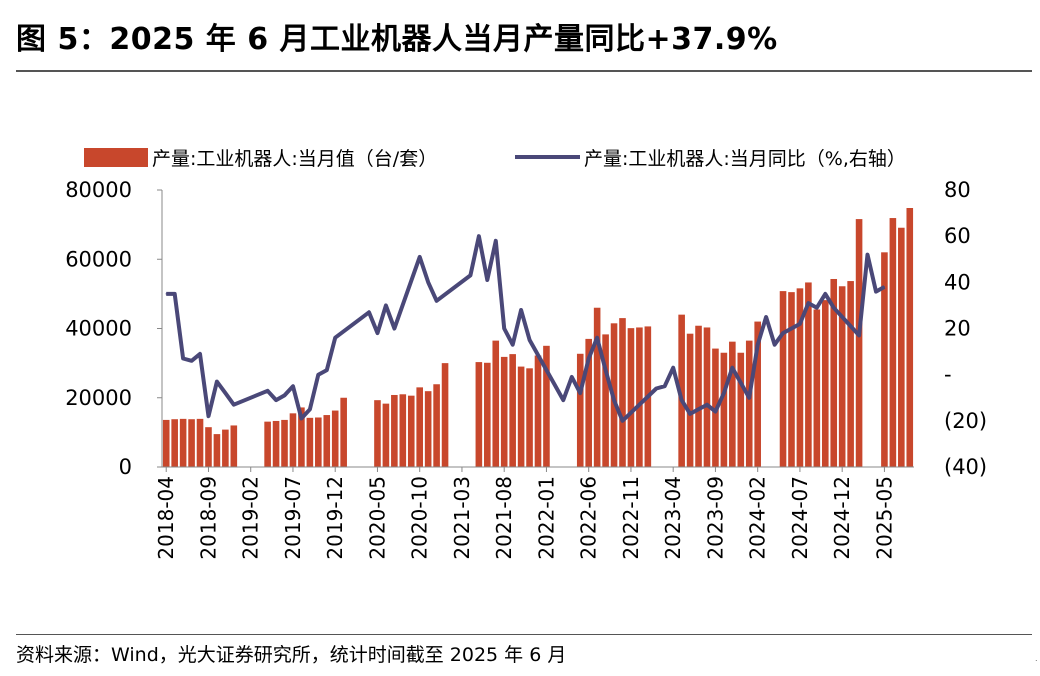 The height and width of the screenshot is (676, 1040). Describe the element at coordinates (504, 518) in the screenshot. I see `x-tick-label: 2021-08` at that location.